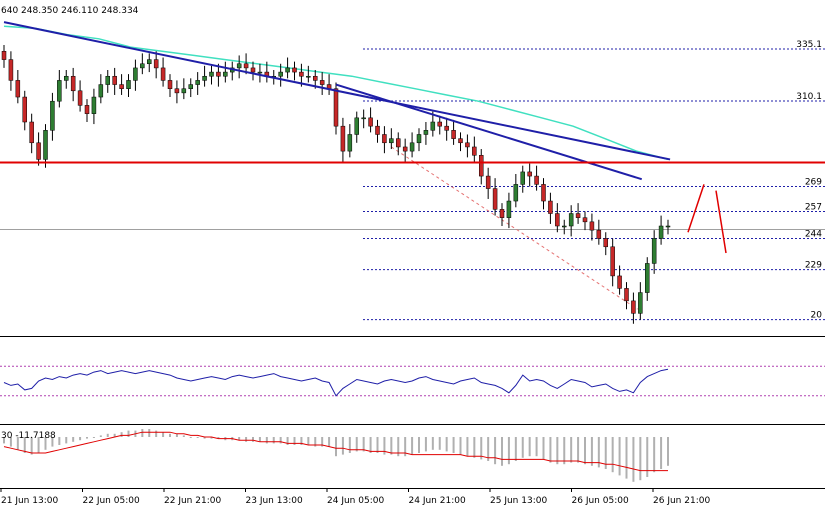  Describe the element at coordinates (817, 316) in the screenshot. I see `fib-label-6: 20` at that location.